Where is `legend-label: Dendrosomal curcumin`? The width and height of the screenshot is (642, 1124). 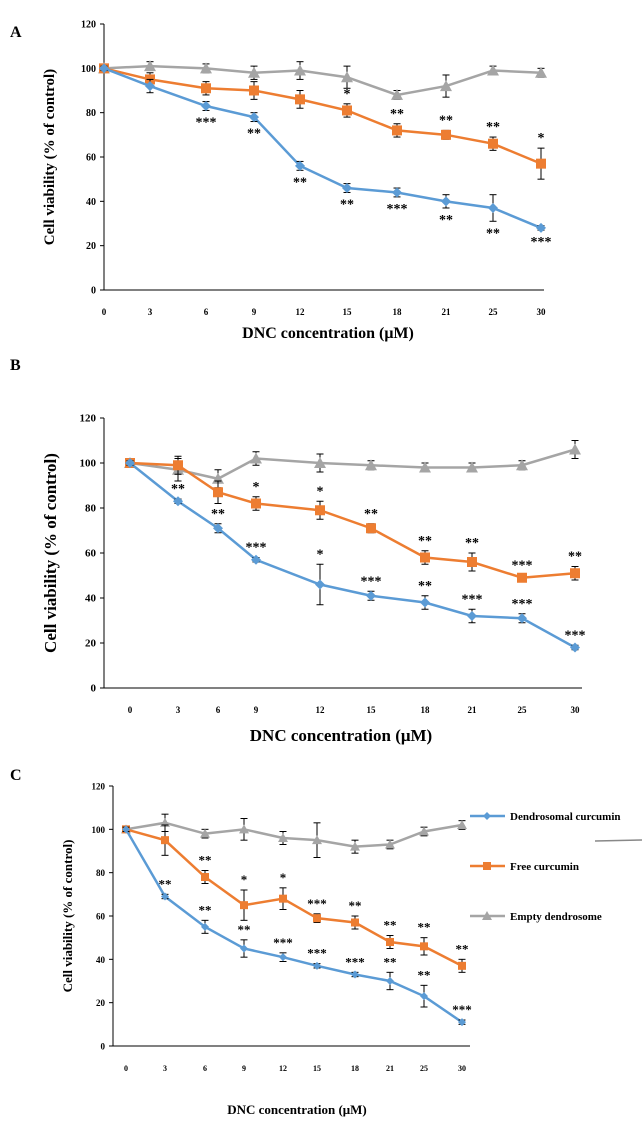 legend-label: Dendrosomal curcumin is located at coordinates (565, 817).